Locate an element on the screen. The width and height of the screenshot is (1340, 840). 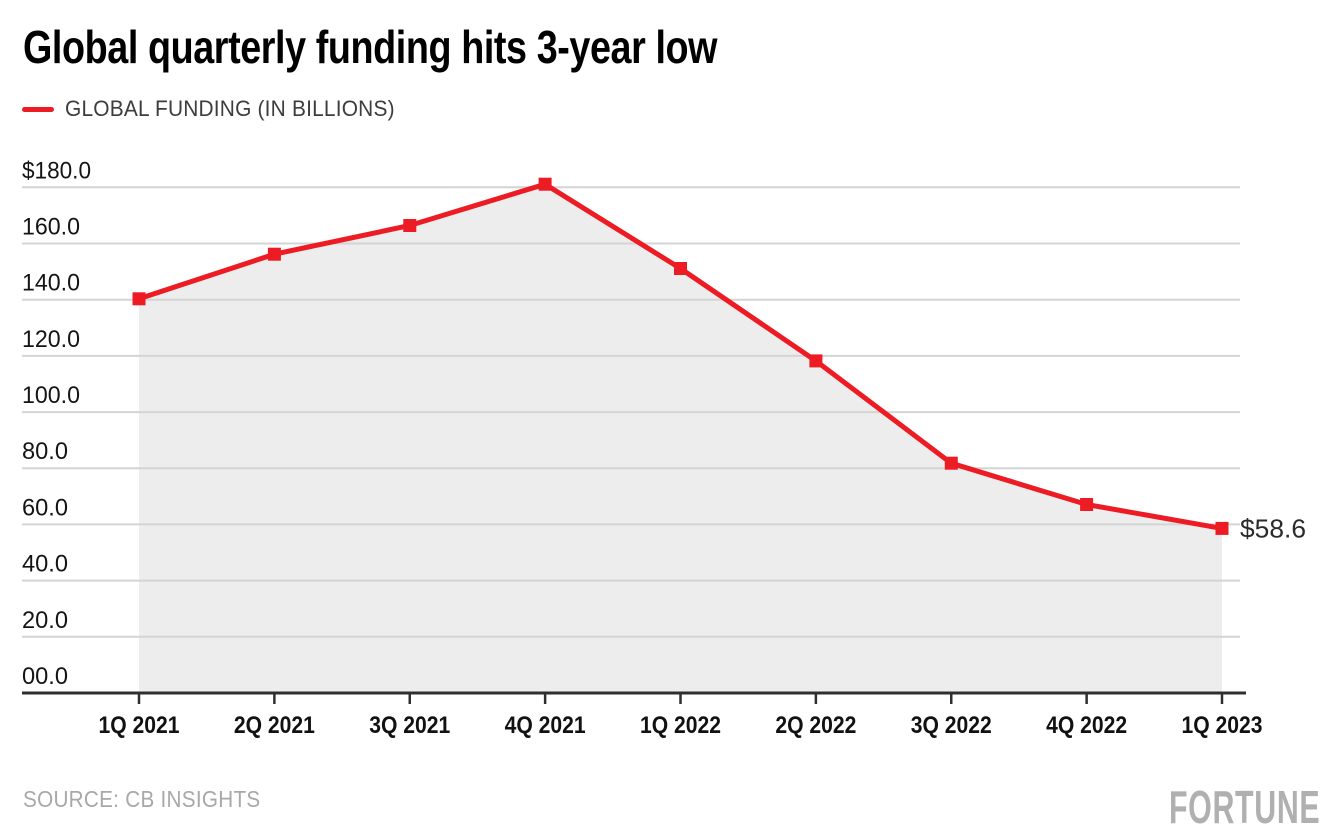
source-note: SOURCE: CB INSIGHTS is located at coordinates (142, 799).